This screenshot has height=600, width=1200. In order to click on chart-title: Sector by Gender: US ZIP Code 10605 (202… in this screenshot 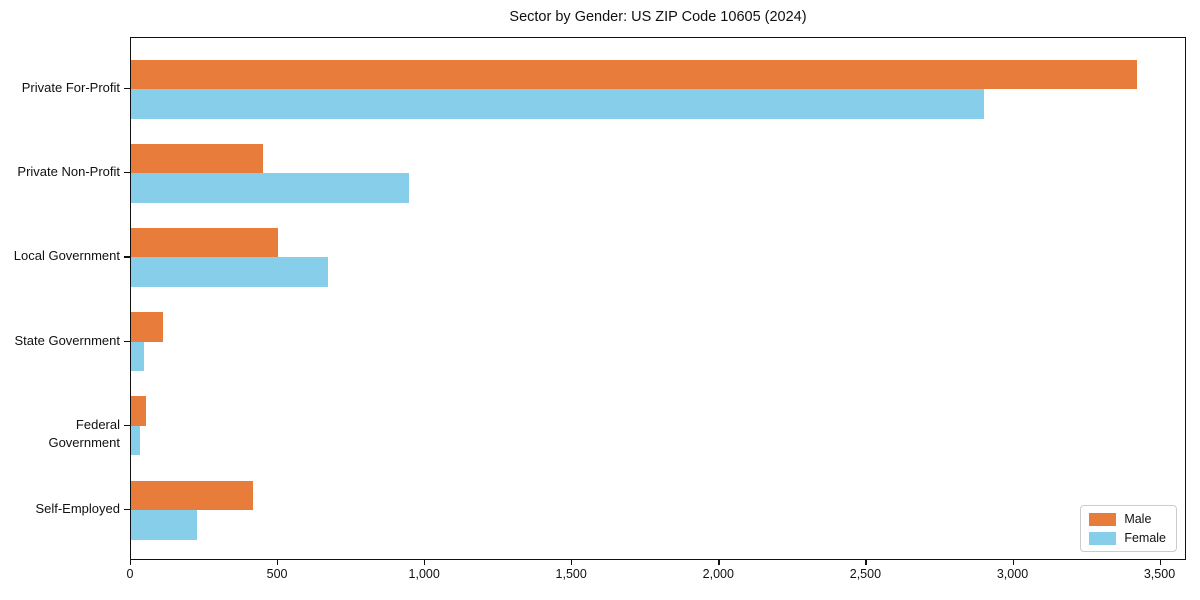, I will do `click(658, 17)`.